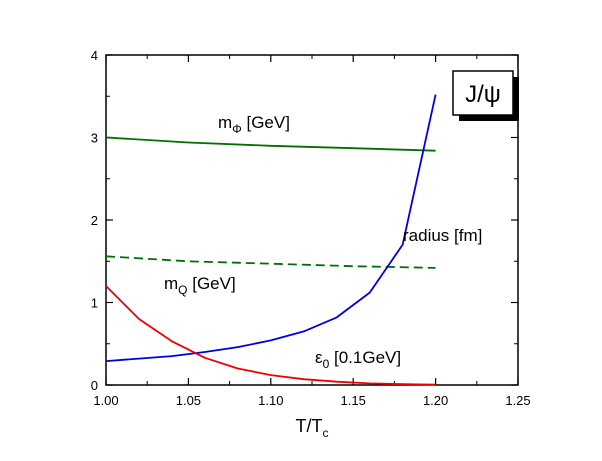 Image resolution: width=602 pixels, height=461 pixels. I want to click on label-radius: radius [fm], so click(442, 235).